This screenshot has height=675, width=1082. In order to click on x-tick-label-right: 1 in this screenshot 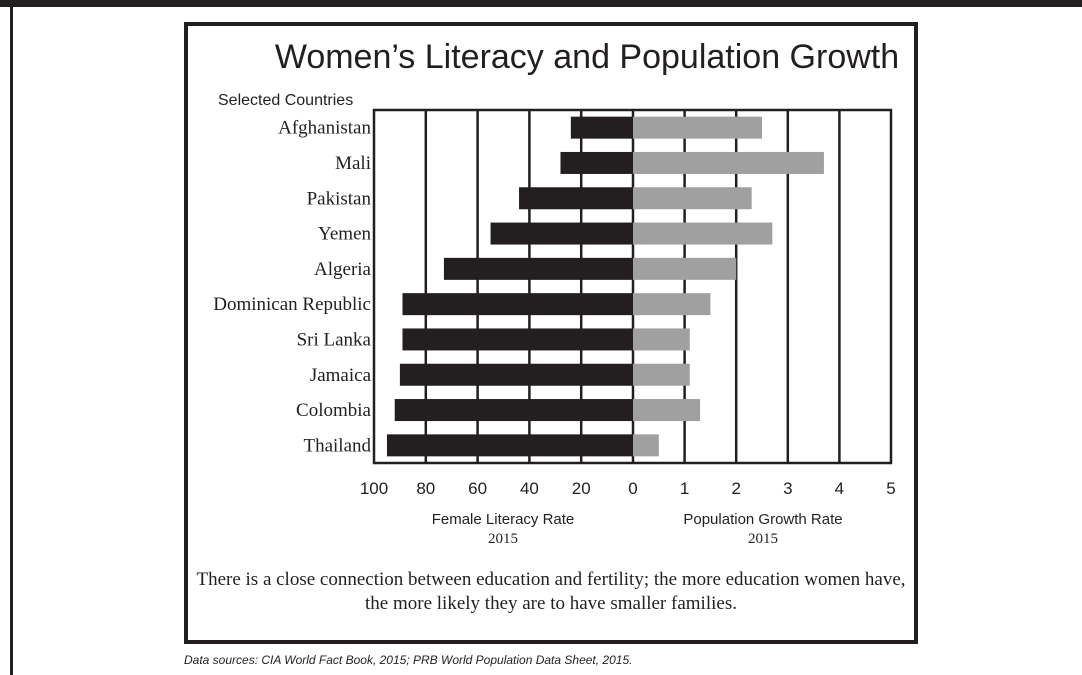, I will do `click(684, 488)`.